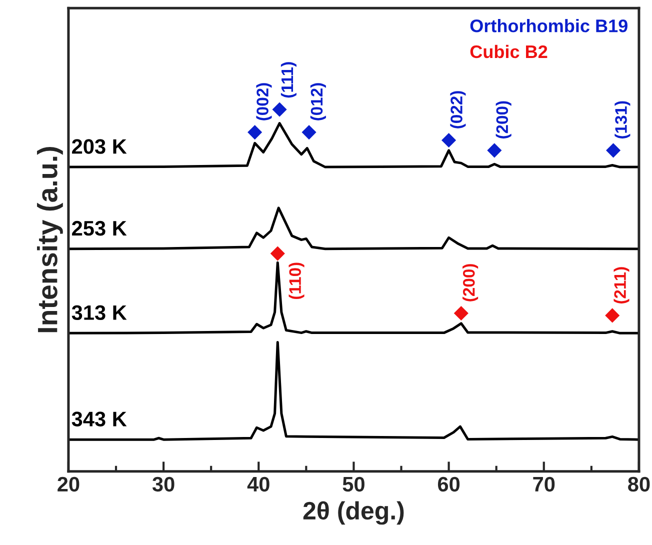 The height and width of the screenshot is (545, 652). I want to click on x-tick-label: 60, so click(449, 484).